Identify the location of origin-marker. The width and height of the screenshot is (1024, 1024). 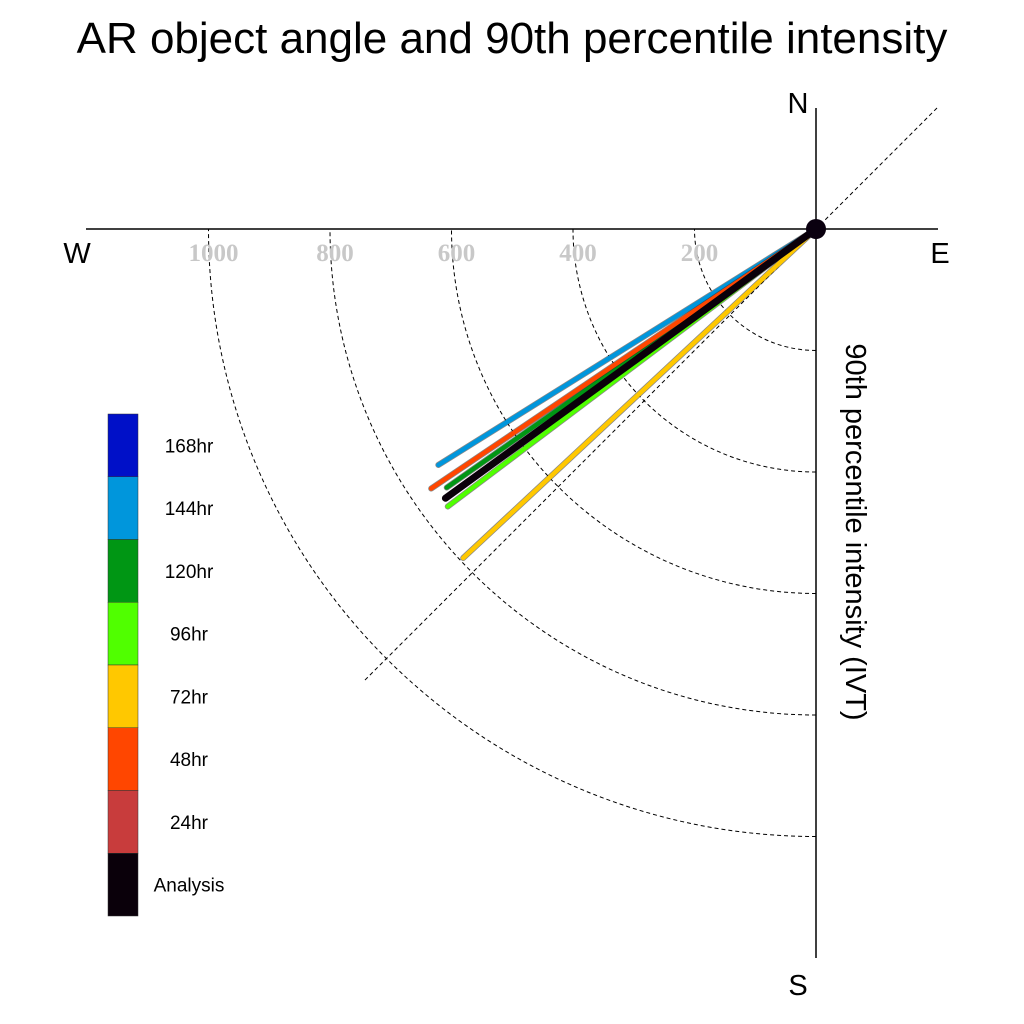
(816, 229).